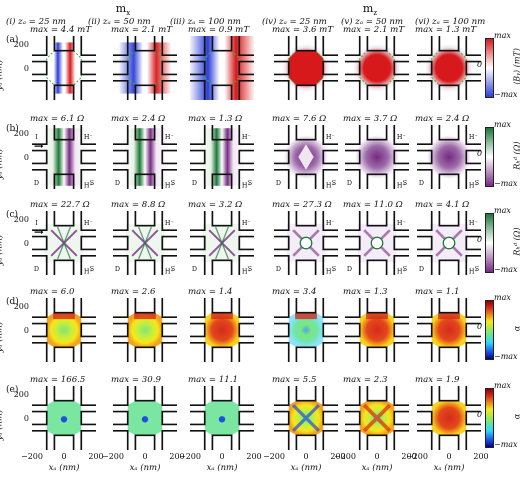  What do you see at coordinates (489, 418) in the screenshot?
I see `colorbar-e` at bounding box center [489, 418].